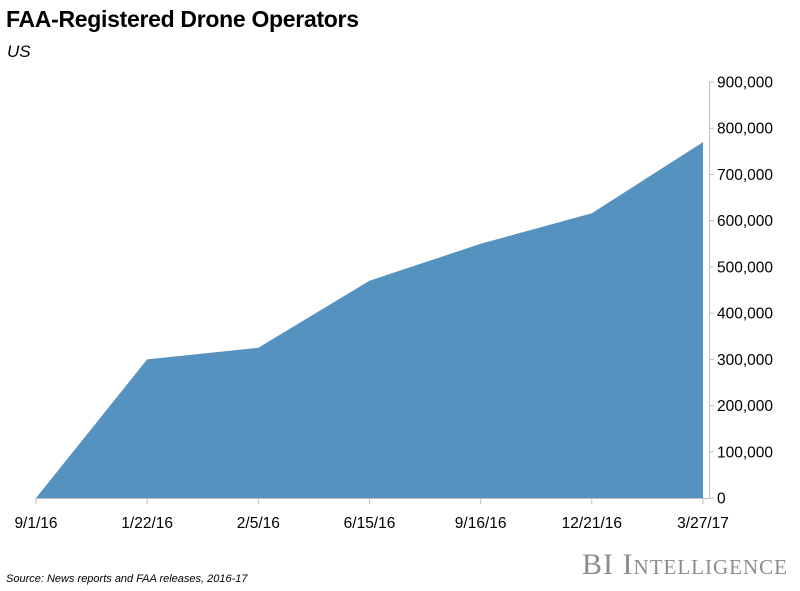 This screenshot has height=591, width=800. I want to click on y-tick-label: 500,000, so click(745, 267).